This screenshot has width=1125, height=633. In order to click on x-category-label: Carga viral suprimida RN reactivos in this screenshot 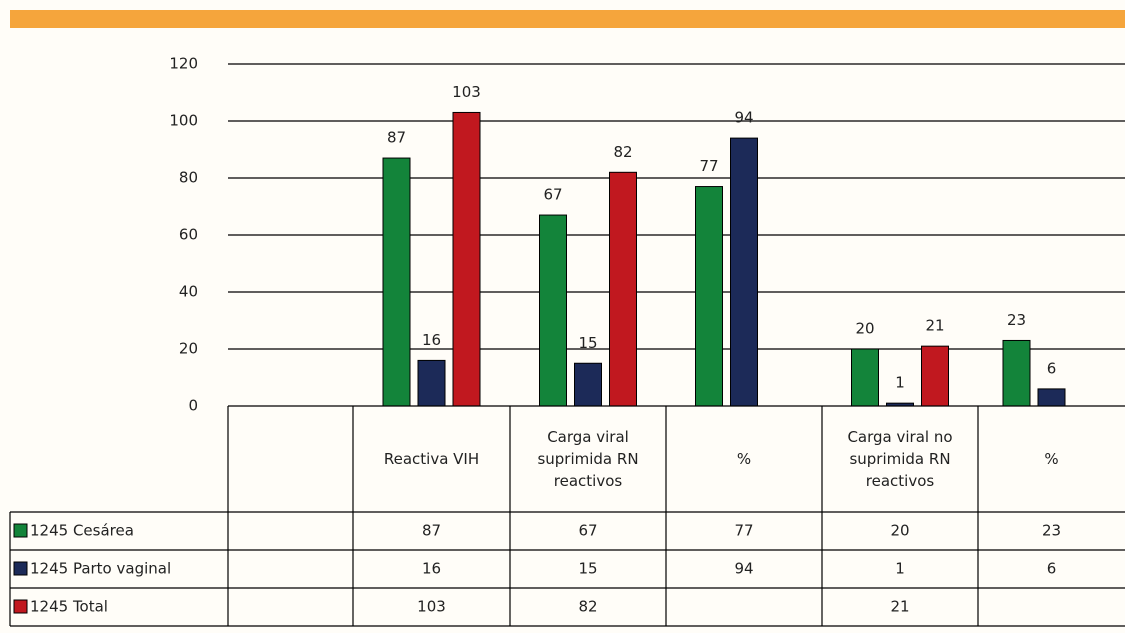, I will do `click(587, 459)`.